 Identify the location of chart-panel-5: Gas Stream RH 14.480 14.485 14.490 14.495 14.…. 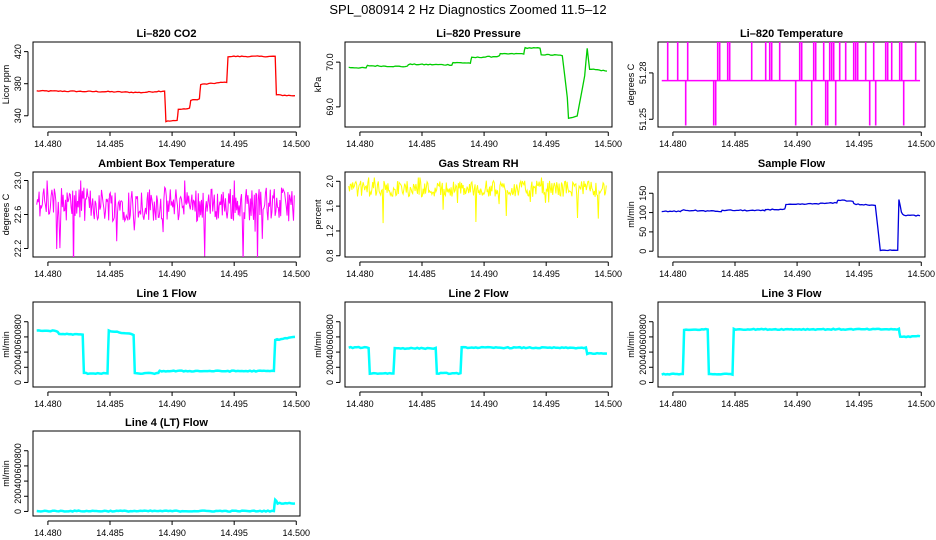
(467, 218).